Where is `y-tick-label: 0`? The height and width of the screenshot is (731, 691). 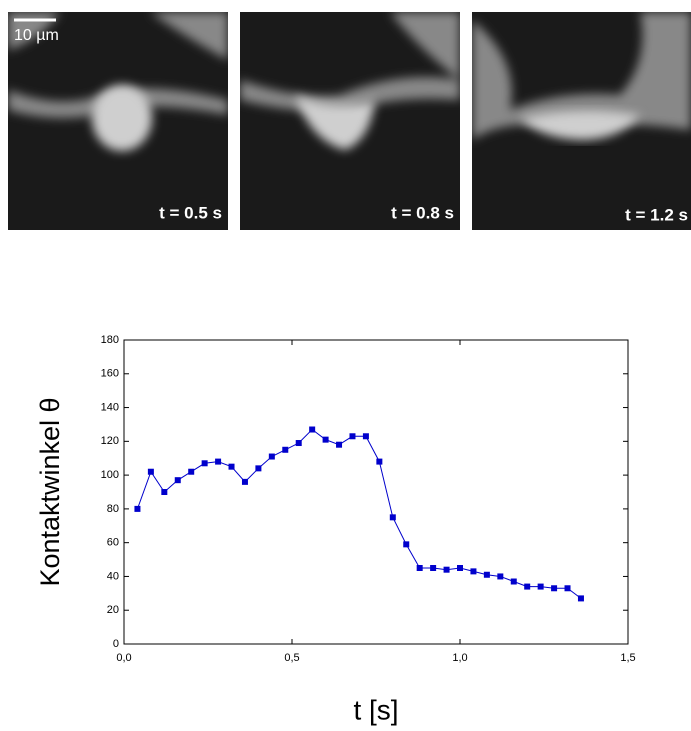
y-tick-label: 0 is located at coordinates (116, 644).